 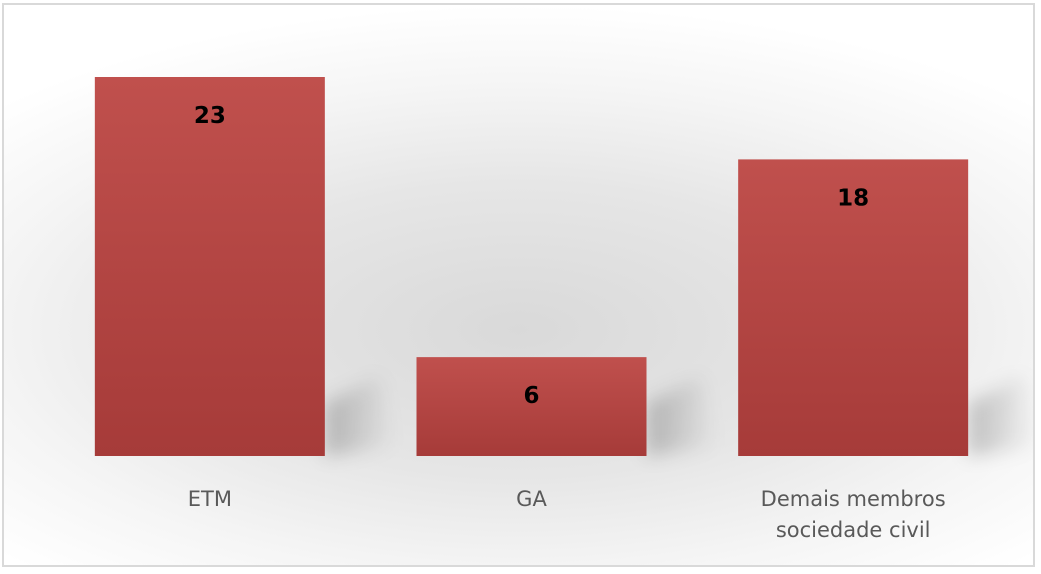 What do you see at coordinates (210, 116) in the screenshot?
I see `data-label: 23` at bounding box center [210, 116].